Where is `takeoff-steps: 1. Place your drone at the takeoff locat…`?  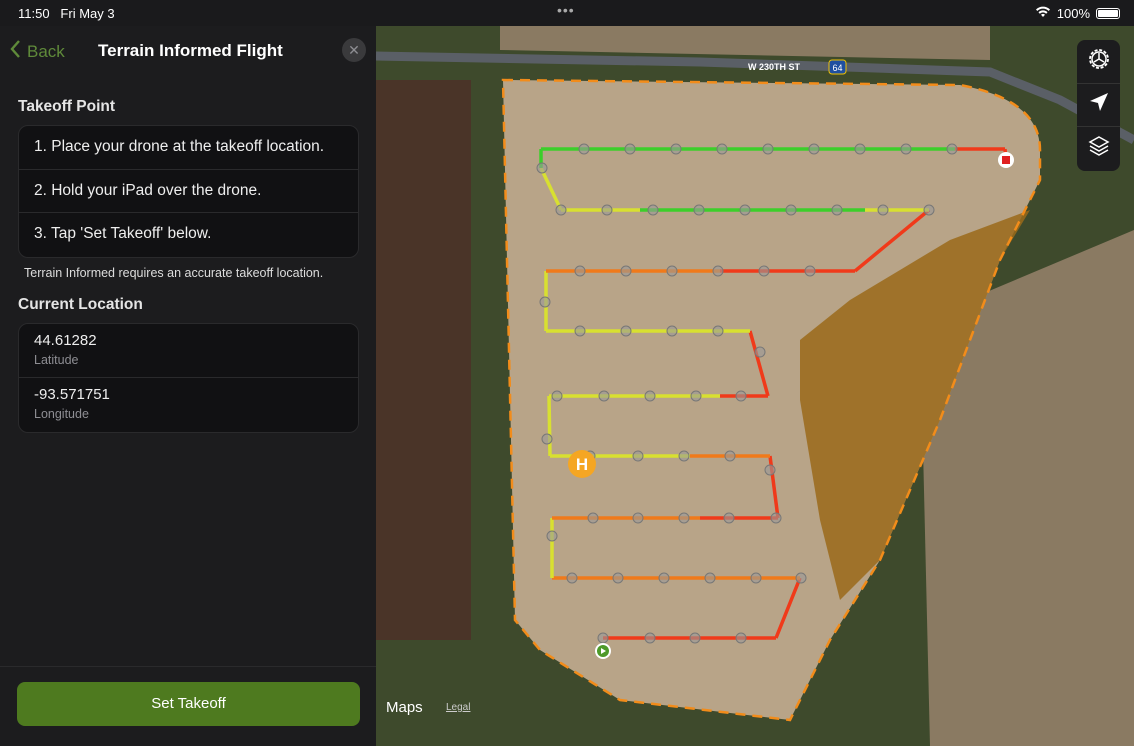 takeoff-steps: 1. Place your drone at the takeoff locat… is located at coordinates (188, 191).